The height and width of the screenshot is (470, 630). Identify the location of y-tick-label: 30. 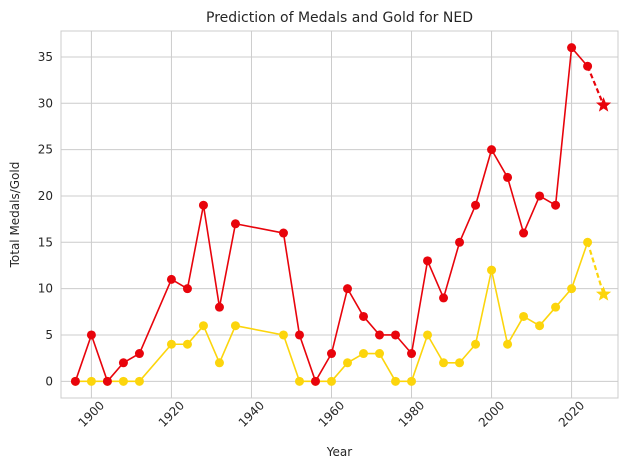
(45, 103).